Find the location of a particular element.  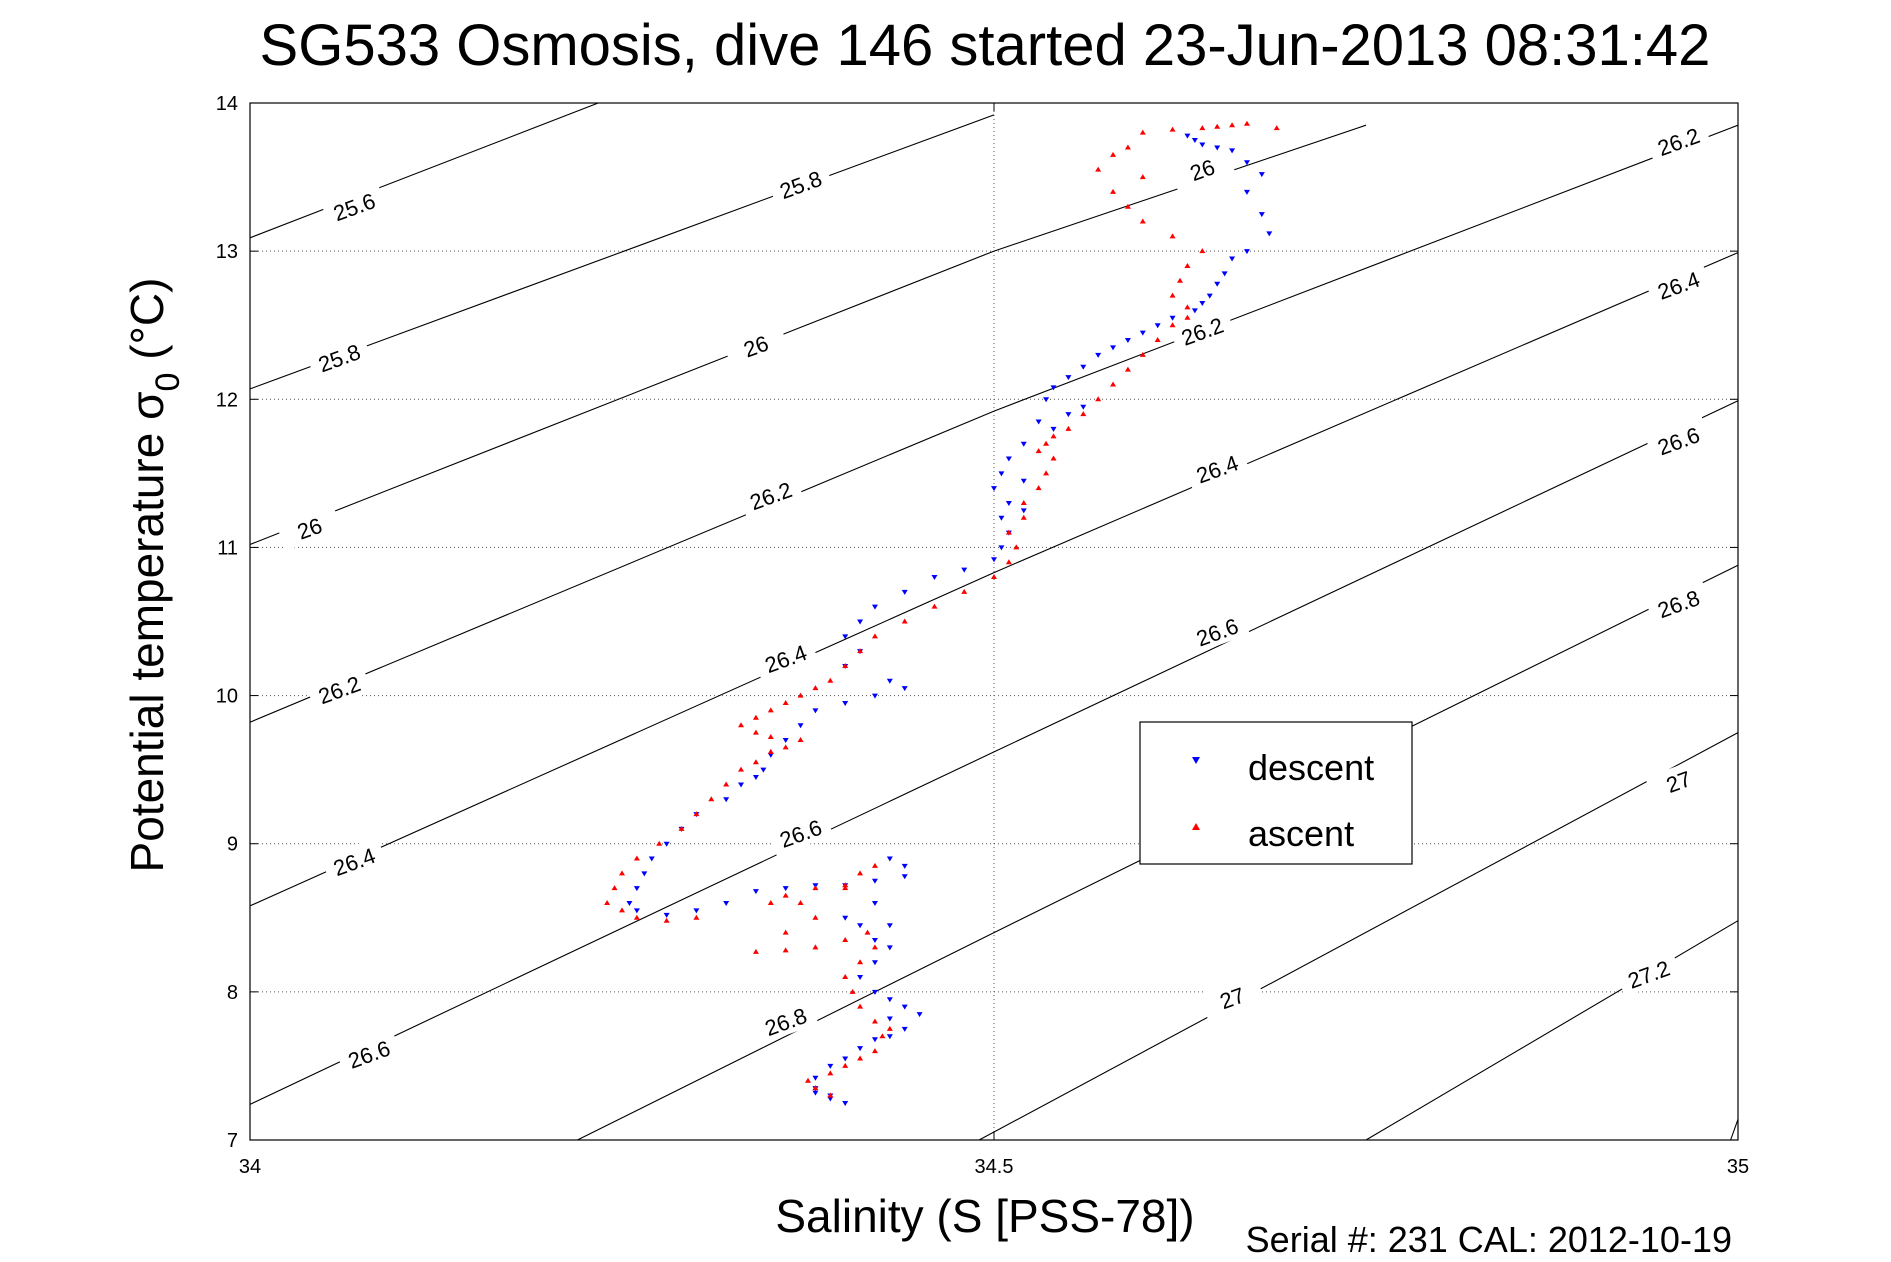

y-tick-label: 11 is located at coordinates (227, 548).